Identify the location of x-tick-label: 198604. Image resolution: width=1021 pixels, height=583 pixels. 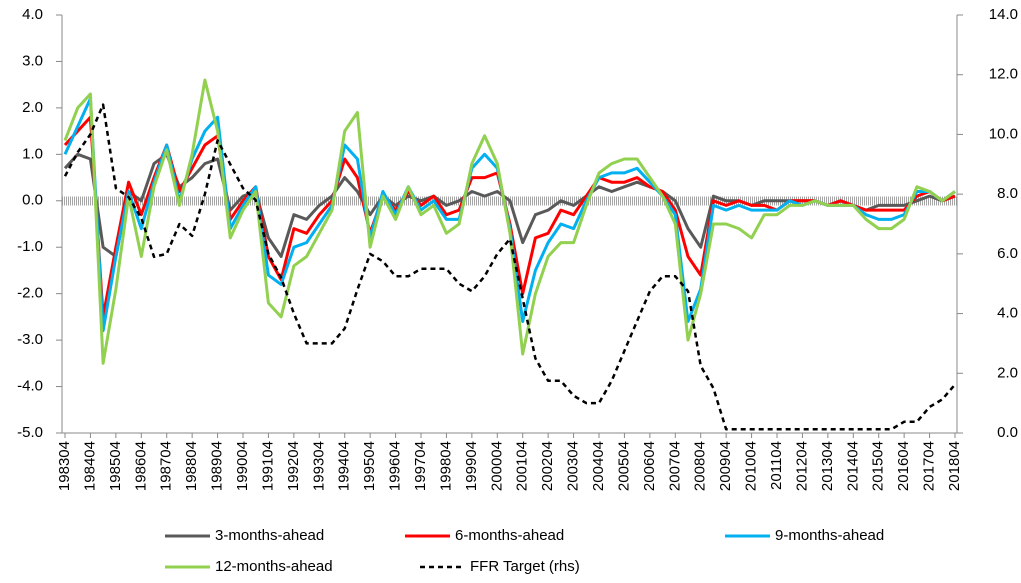
(140, 466).